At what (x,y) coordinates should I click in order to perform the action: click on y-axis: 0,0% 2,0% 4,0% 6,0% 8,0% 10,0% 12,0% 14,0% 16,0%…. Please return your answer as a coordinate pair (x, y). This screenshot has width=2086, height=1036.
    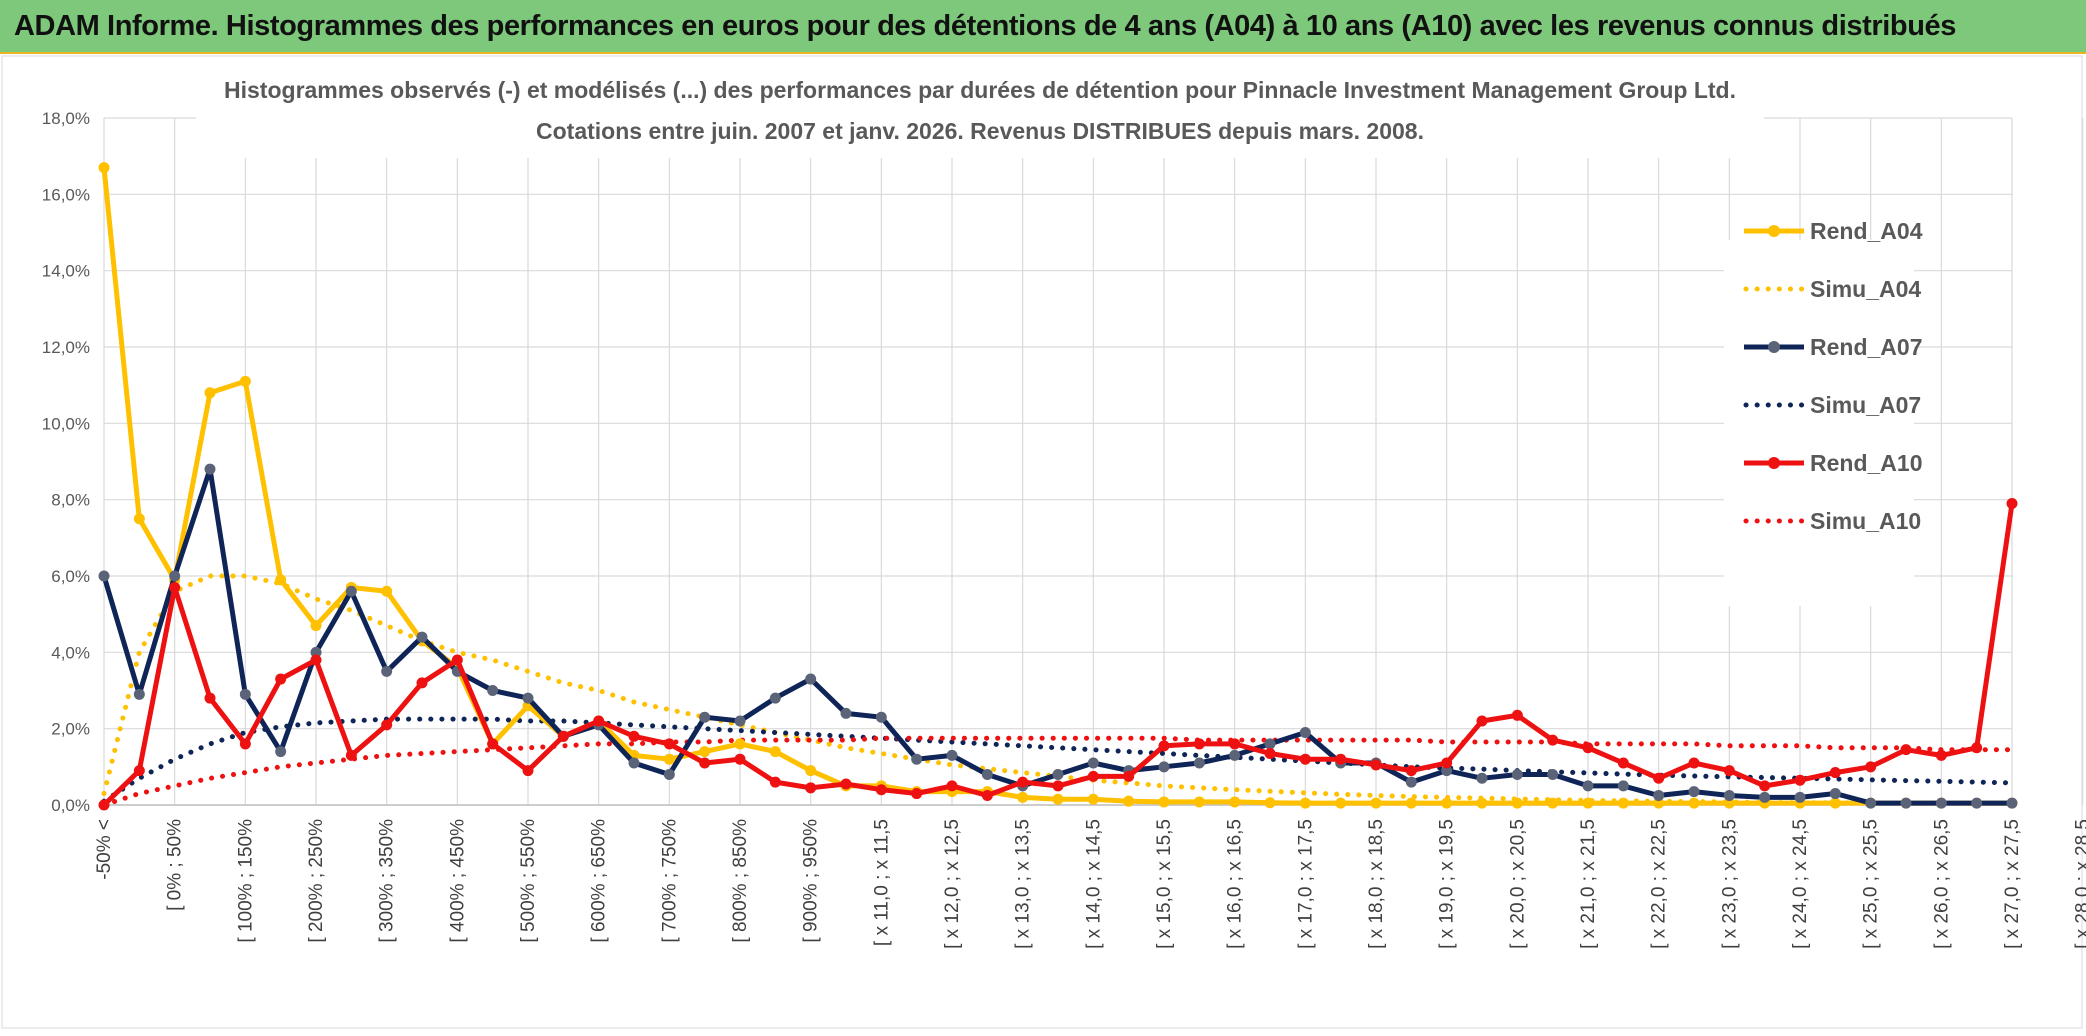
    Looking at the image, I should click on (66, 462).